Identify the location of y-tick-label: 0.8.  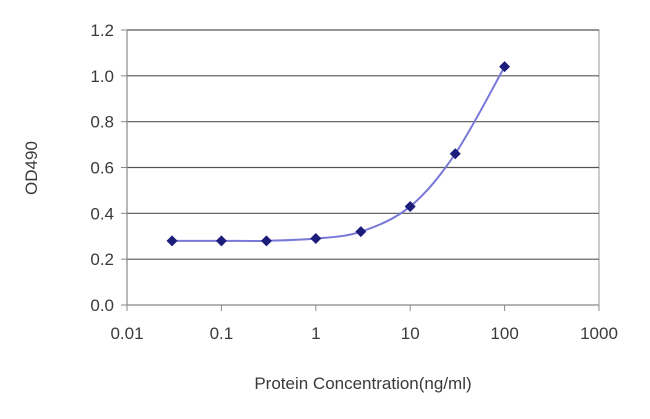
(102, 122).